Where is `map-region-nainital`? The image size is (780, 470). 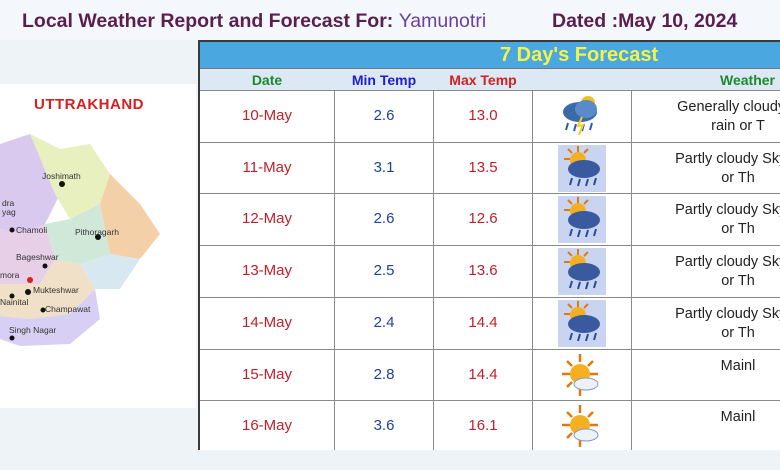 map-region-nainital is located at coordinates (47, 289).